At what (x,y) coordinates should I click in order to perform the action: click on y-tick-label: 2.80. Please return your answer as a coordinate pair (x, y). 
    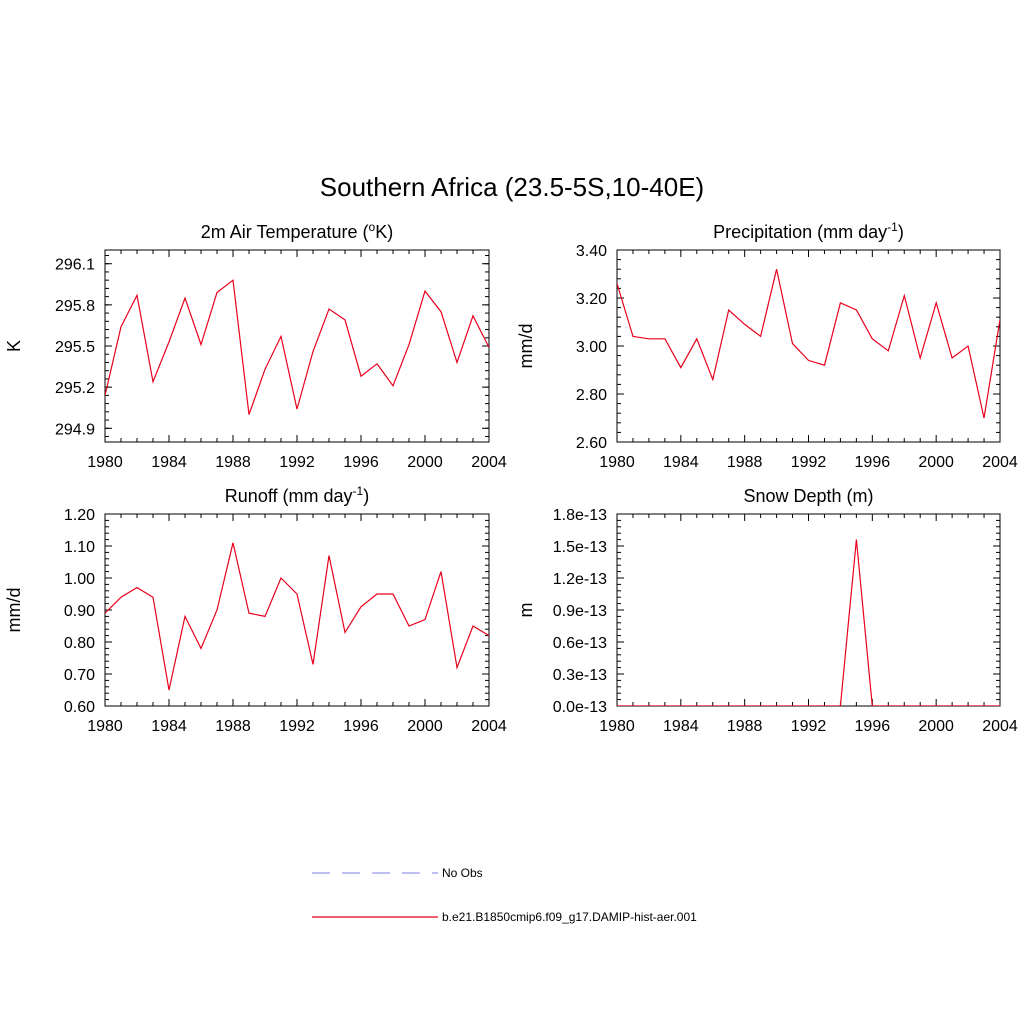
    Looking at the image, I should click on (591, 395).